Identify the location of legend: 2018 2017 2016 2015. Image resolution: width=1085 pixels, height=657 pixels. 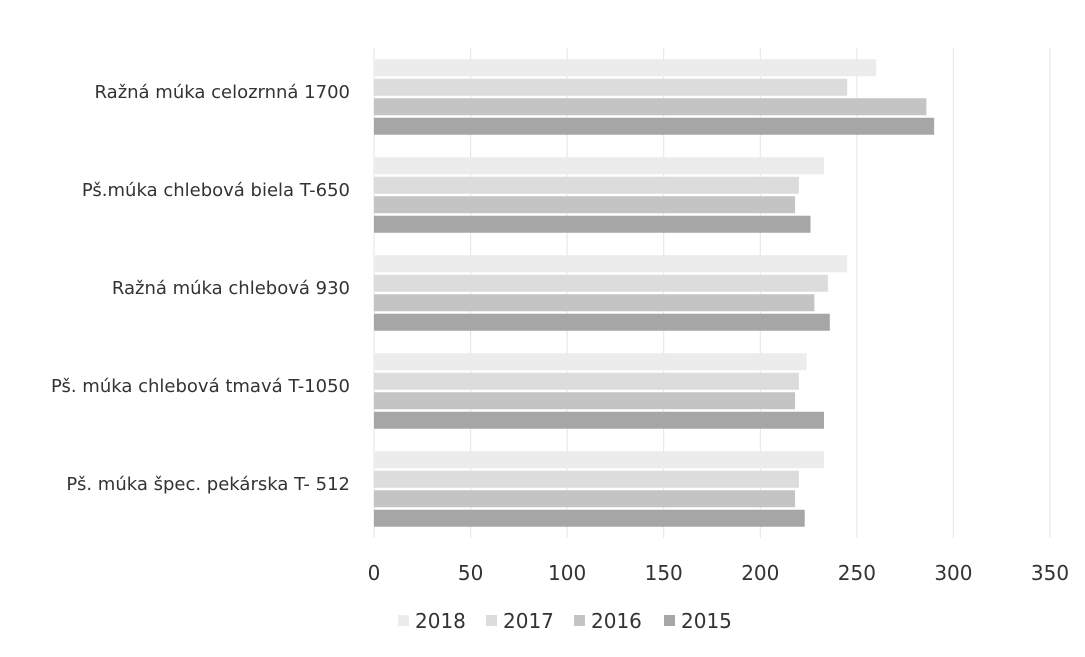
(565, 621).